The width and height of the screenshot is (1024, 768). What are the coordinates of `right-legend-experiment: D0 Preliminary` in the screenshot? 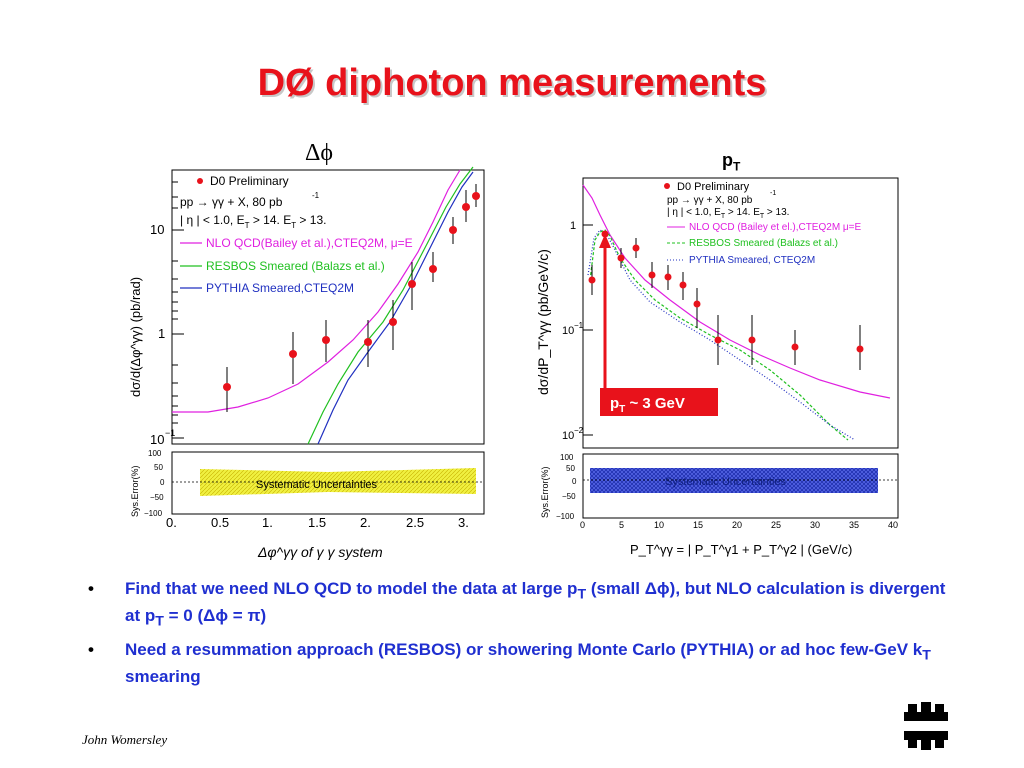 It's located at (713, 187).